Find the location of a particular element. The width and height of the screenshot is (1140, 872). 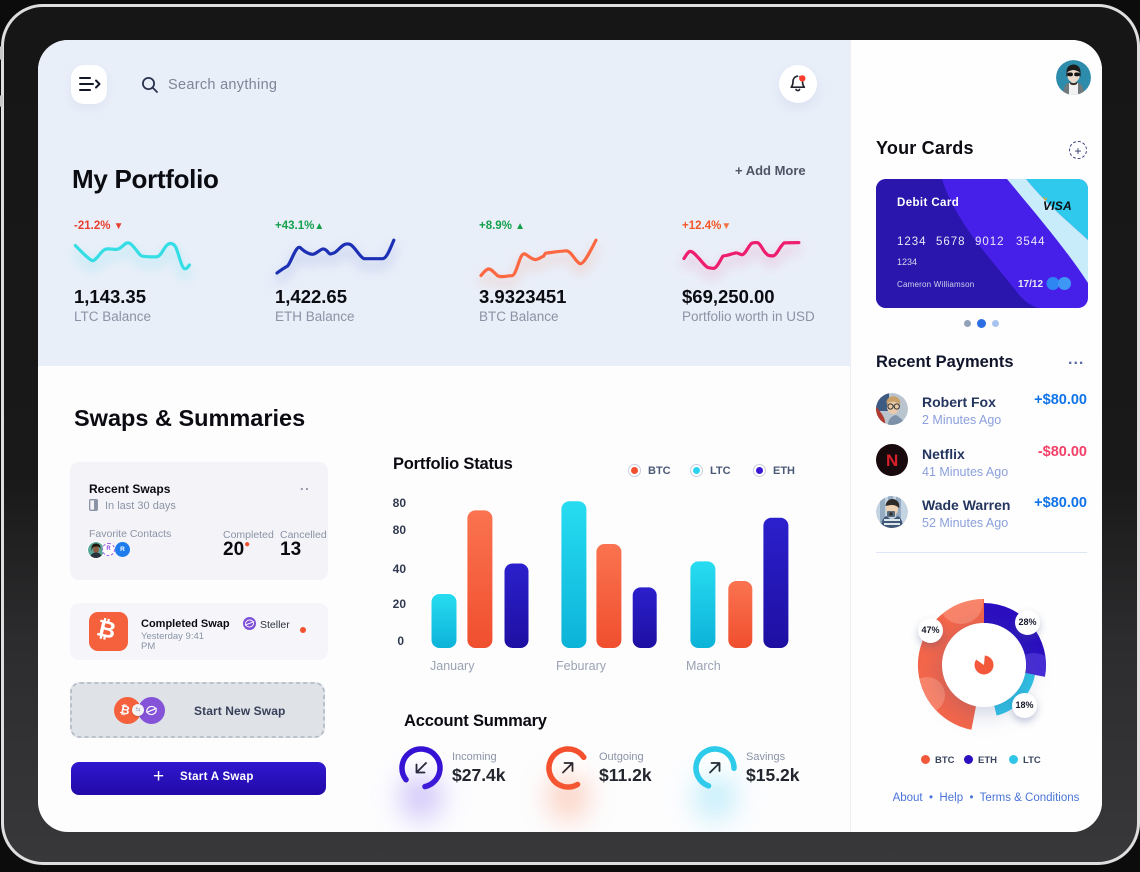

svg-text: 9012 is located at coordinates (990, 242).